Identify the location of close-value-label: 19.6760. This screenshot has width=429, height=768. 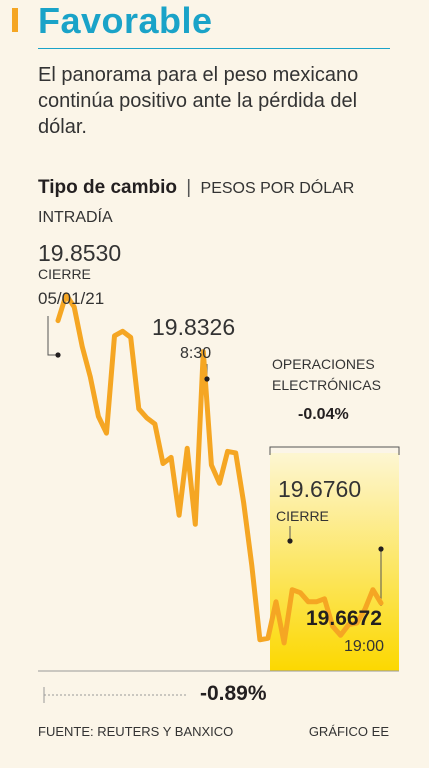
(320, 489).